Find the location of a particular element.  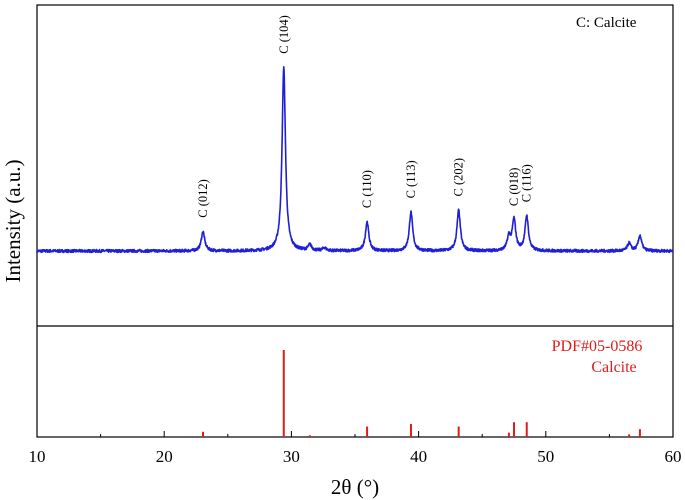

x-axis-tick-labels: 10 20 30 40 50 60 is located at coordinates (355, 456).